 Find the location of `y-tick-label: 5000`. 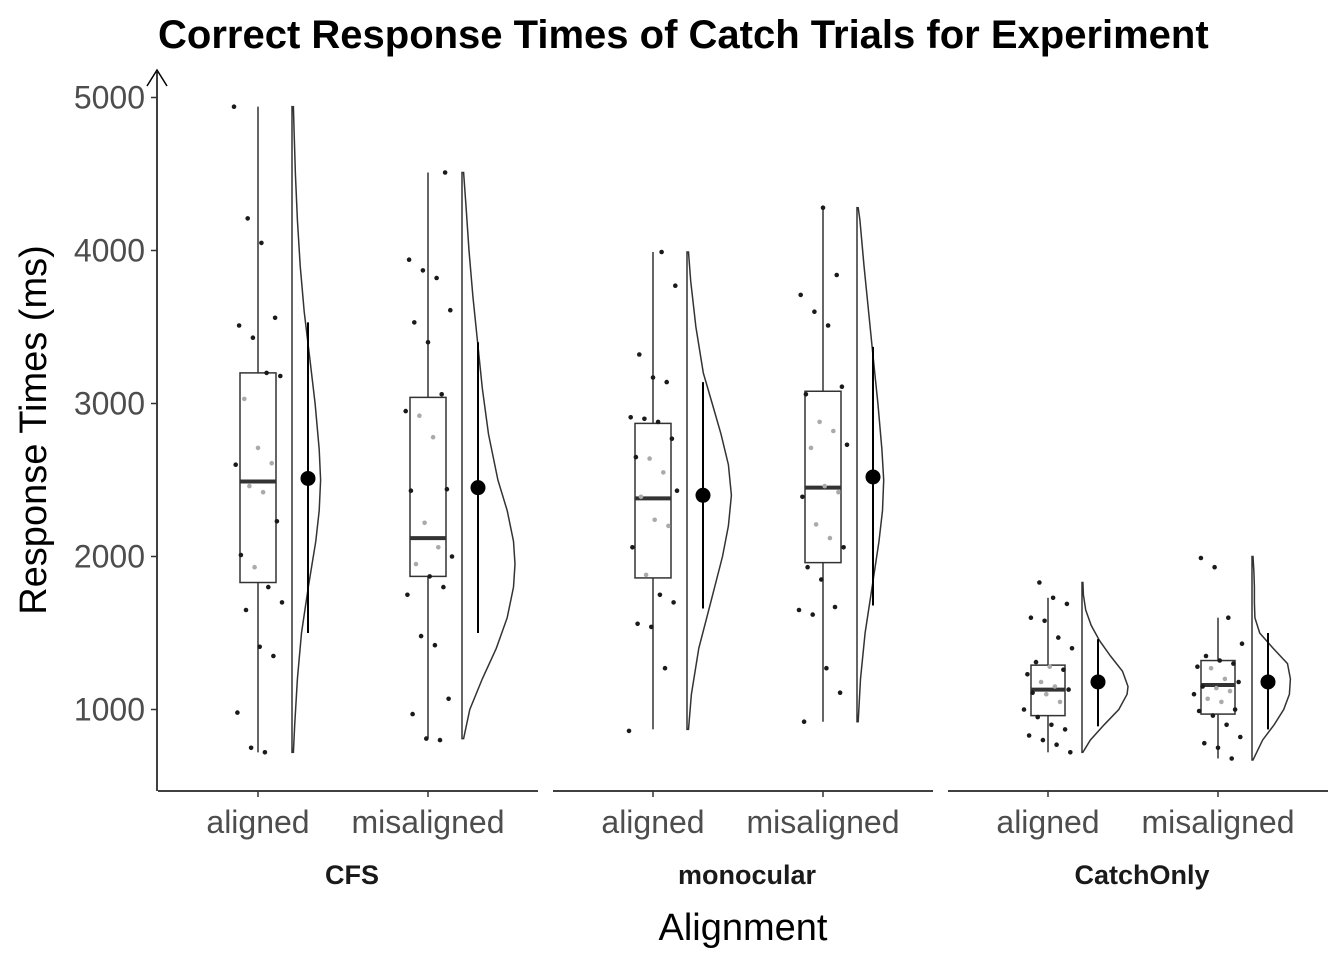

y-tick-label: 5000 is located at coordinates (109, 98).